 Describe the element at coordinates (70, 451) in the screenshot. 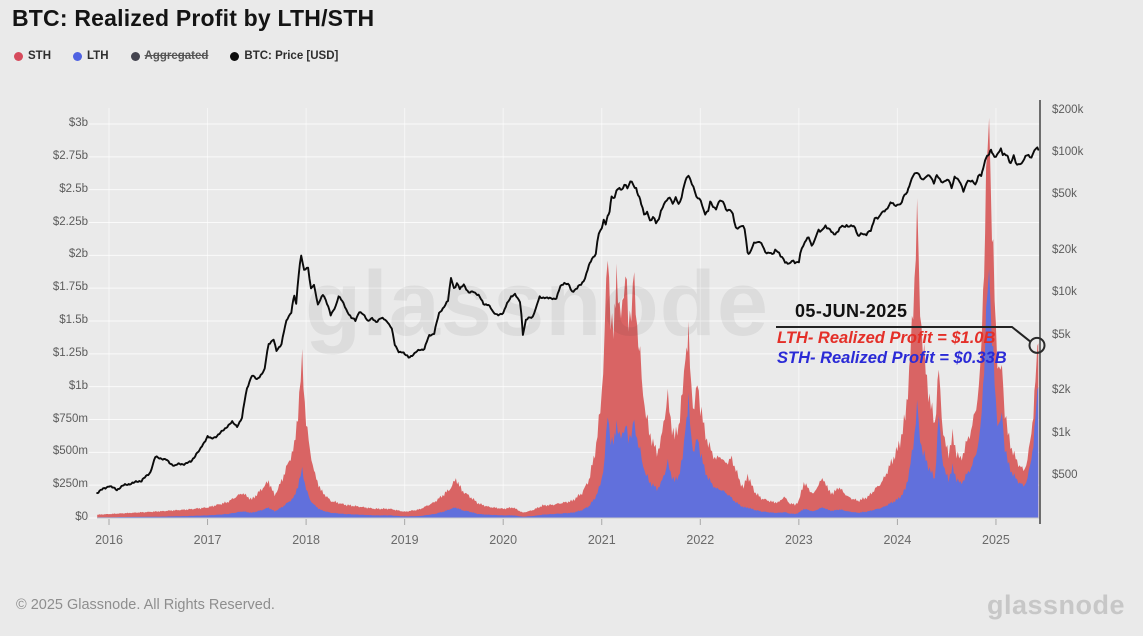

I see `left-axis-tick: $500m` at that location.